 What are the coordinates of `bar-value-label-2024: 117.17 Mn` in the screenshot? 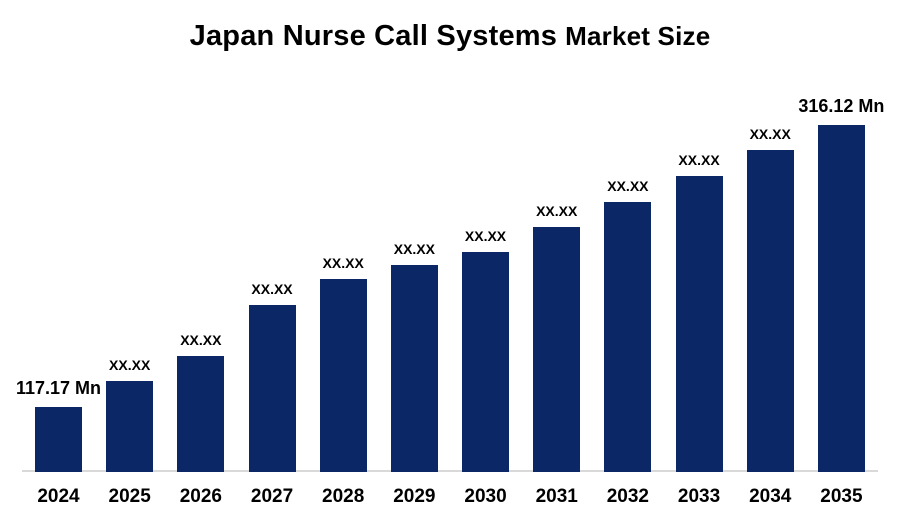 It's located at (58, 388).